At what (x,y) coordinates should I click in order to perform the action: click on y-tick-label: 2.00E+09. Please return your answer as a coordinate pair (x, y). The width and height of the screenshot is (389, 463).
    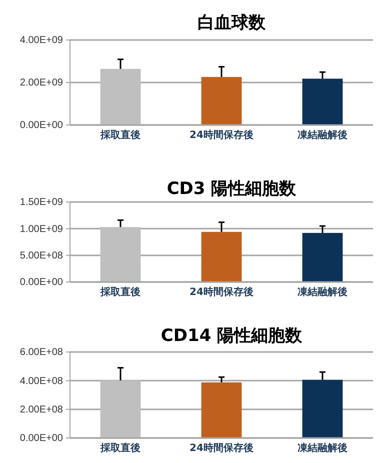
    Looking at the image, I should click on (42, 83).